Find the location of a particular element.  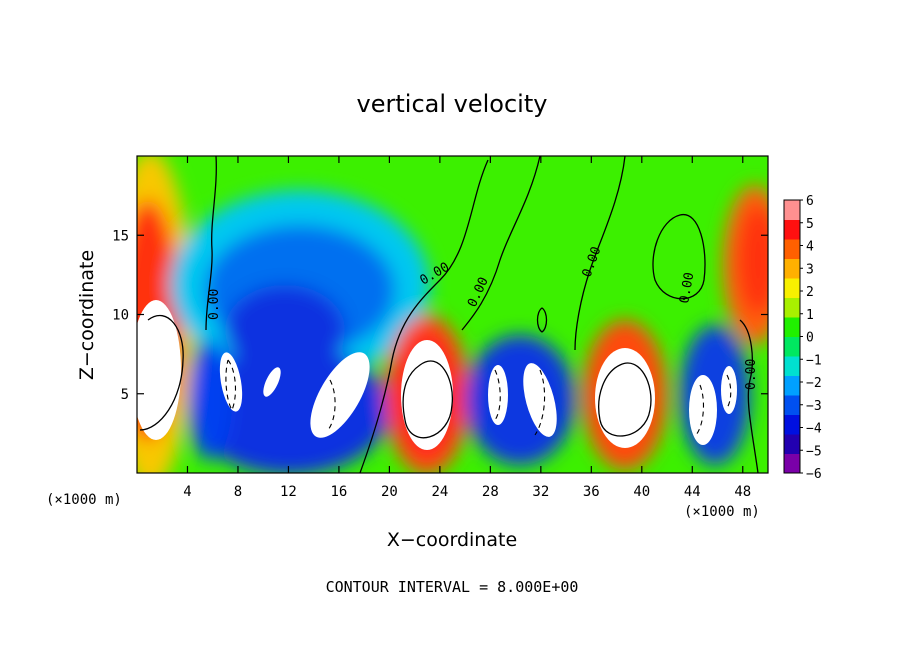

colorbar-tick-label: 3 is located at coordinates (810, 269).